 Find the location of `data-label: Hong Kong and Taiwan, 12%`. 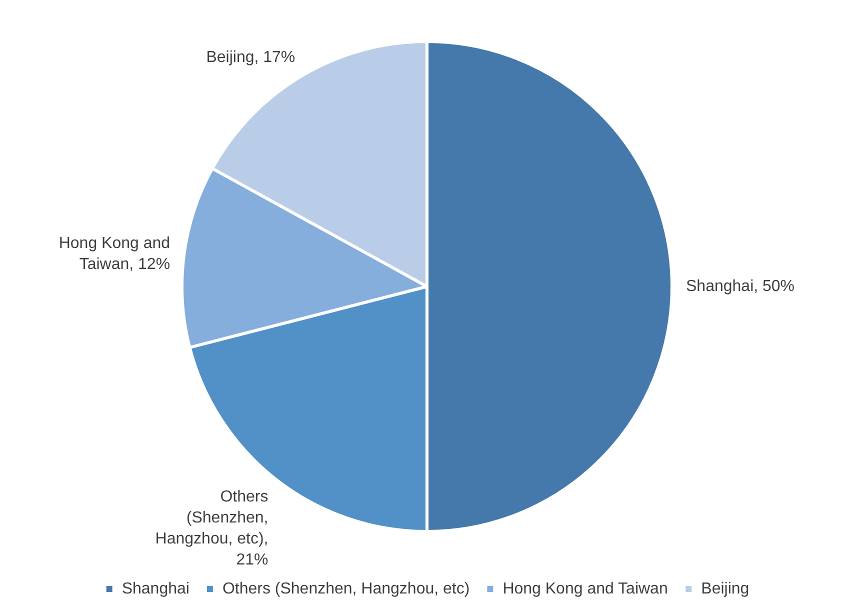

data-label: Hong Kong and Taiwan, 12% is located at coordinates (114, 253).